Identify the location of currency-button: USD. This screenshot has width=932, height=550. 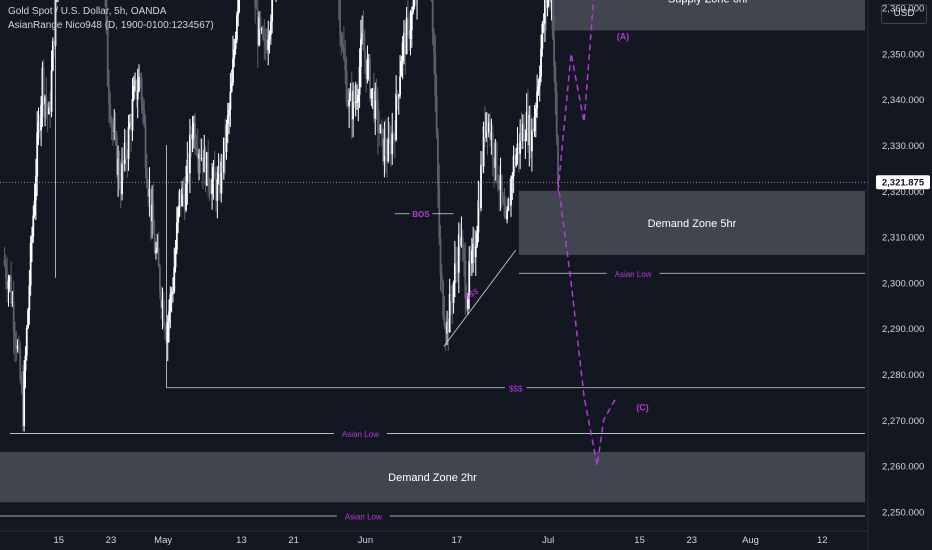
(904, 14).